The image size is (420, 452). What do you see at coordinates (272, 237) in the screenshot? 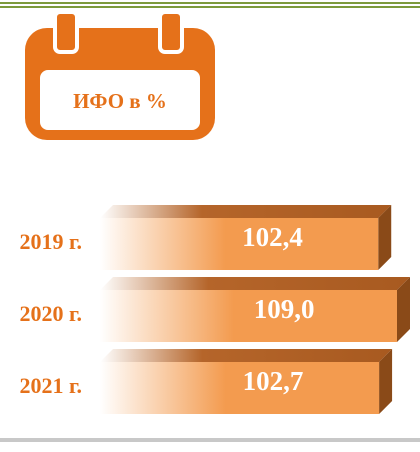
I see `value-label: 102,4` at bounding box center [272, 237].